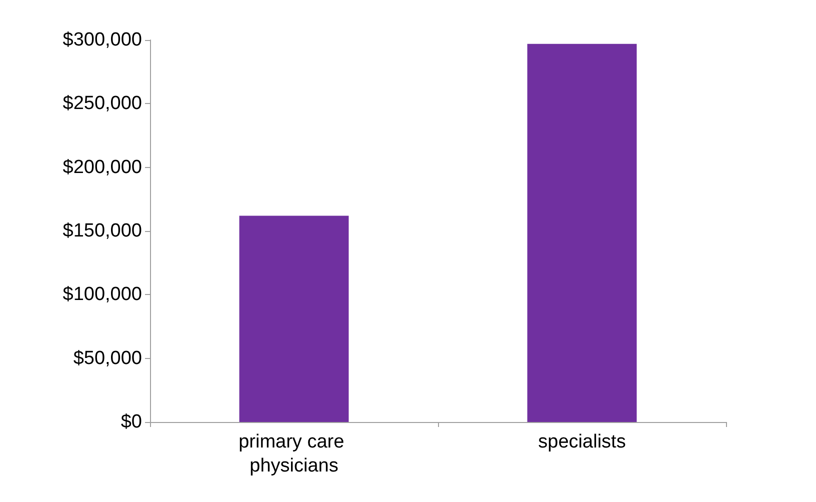  Describe the element at coordinates (102, 167) in the screenshot. I see `y-tick-label: $200,000` at that location.